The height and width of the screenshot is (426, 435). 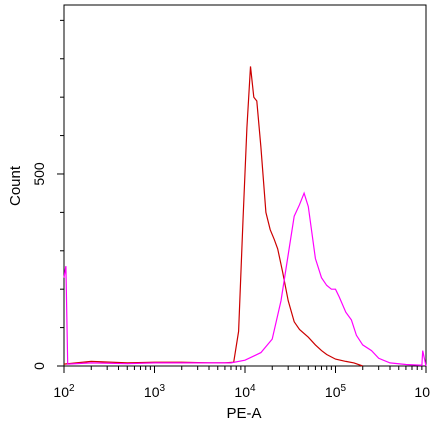 What do you see at coordinates (47, 194) in the screenshot?
I see `y-axis-ticks: 0 500` at bounding box center [47, 194].